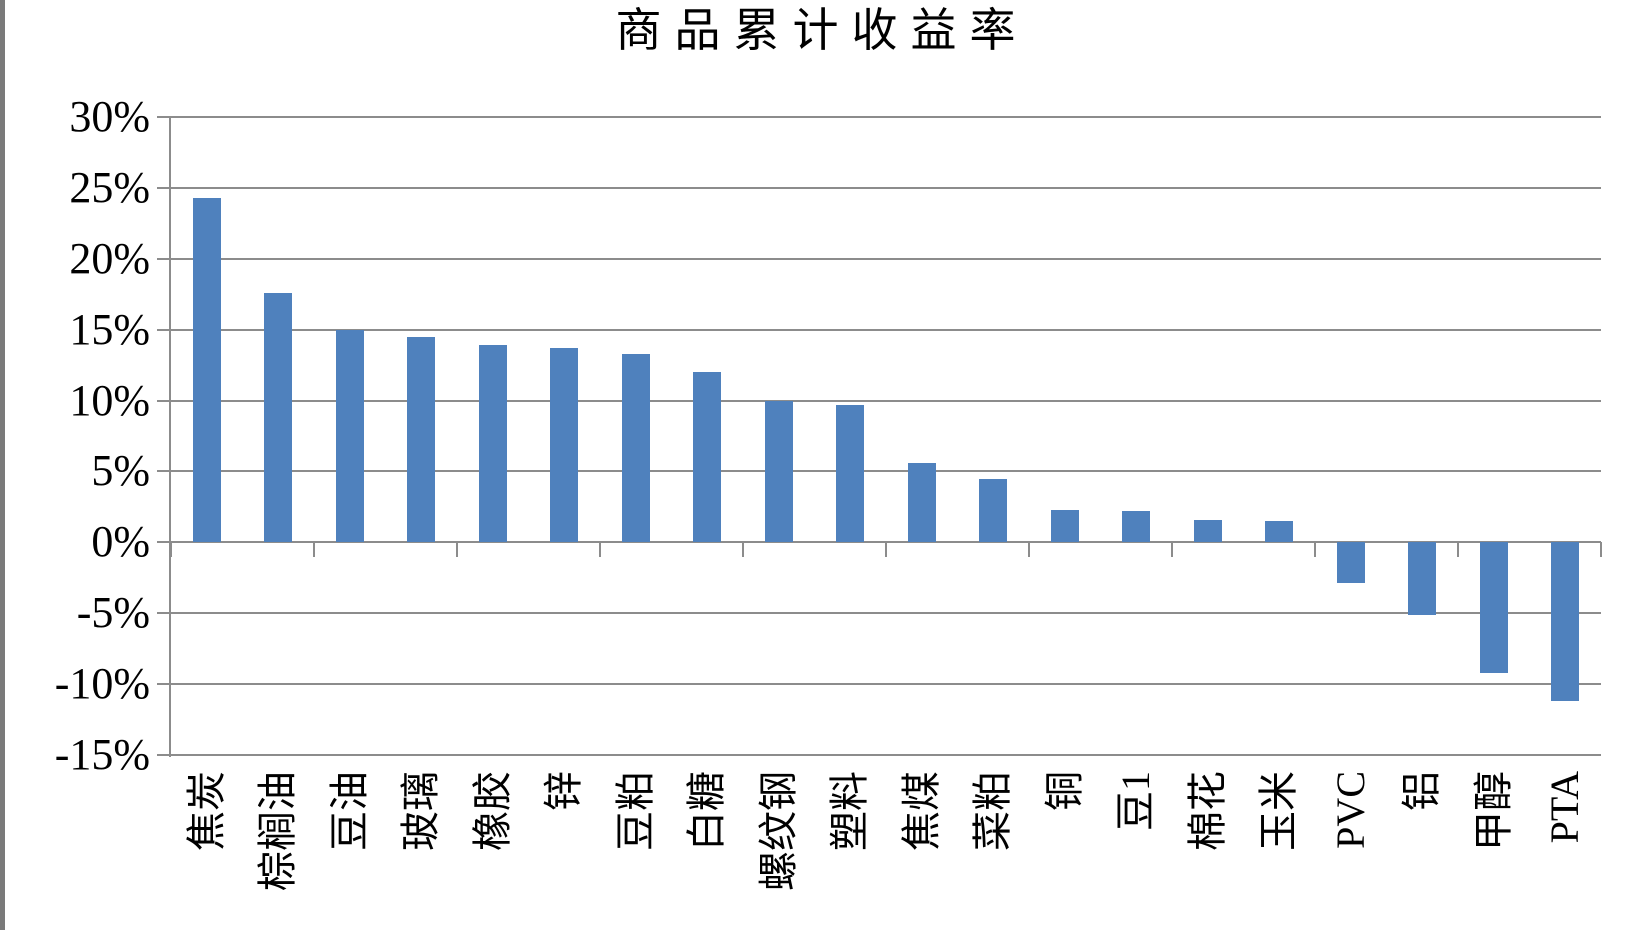  I want to click on bar-螺纹钢, so click(778, 471).